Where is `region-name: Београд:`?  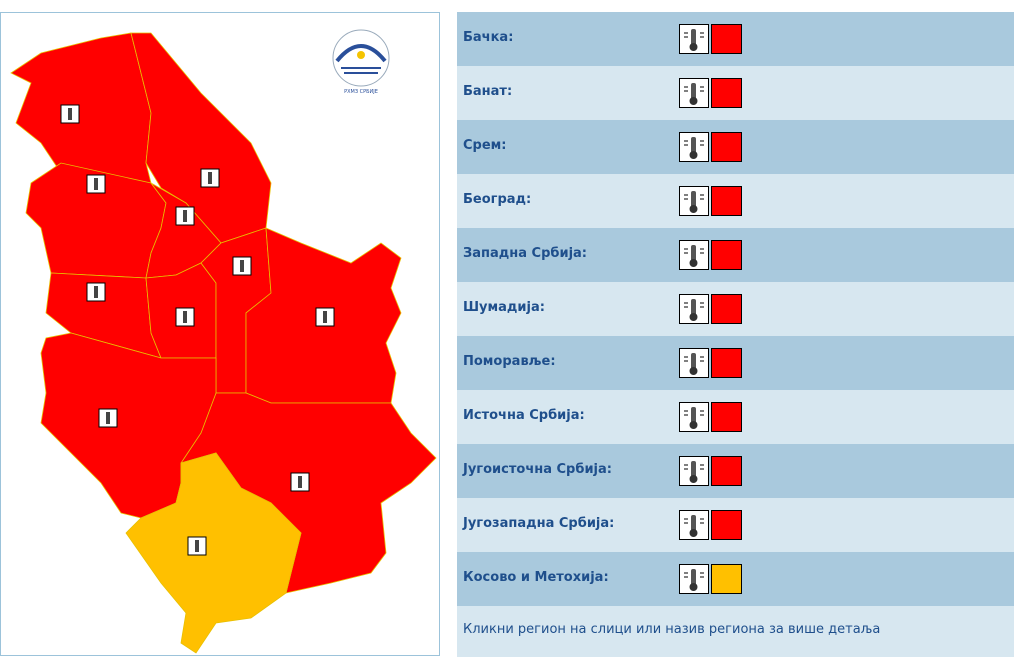 region-name: Београд: is located at coordinates (497, 199).